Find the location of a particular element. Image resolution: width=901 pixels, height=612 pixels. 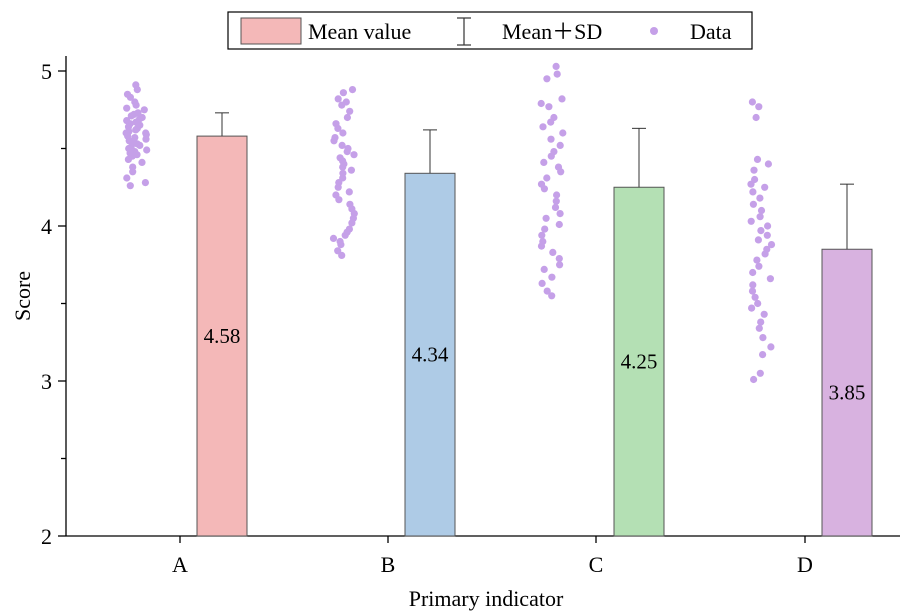

x-tick-label: B is located at coordinates (388, 564).